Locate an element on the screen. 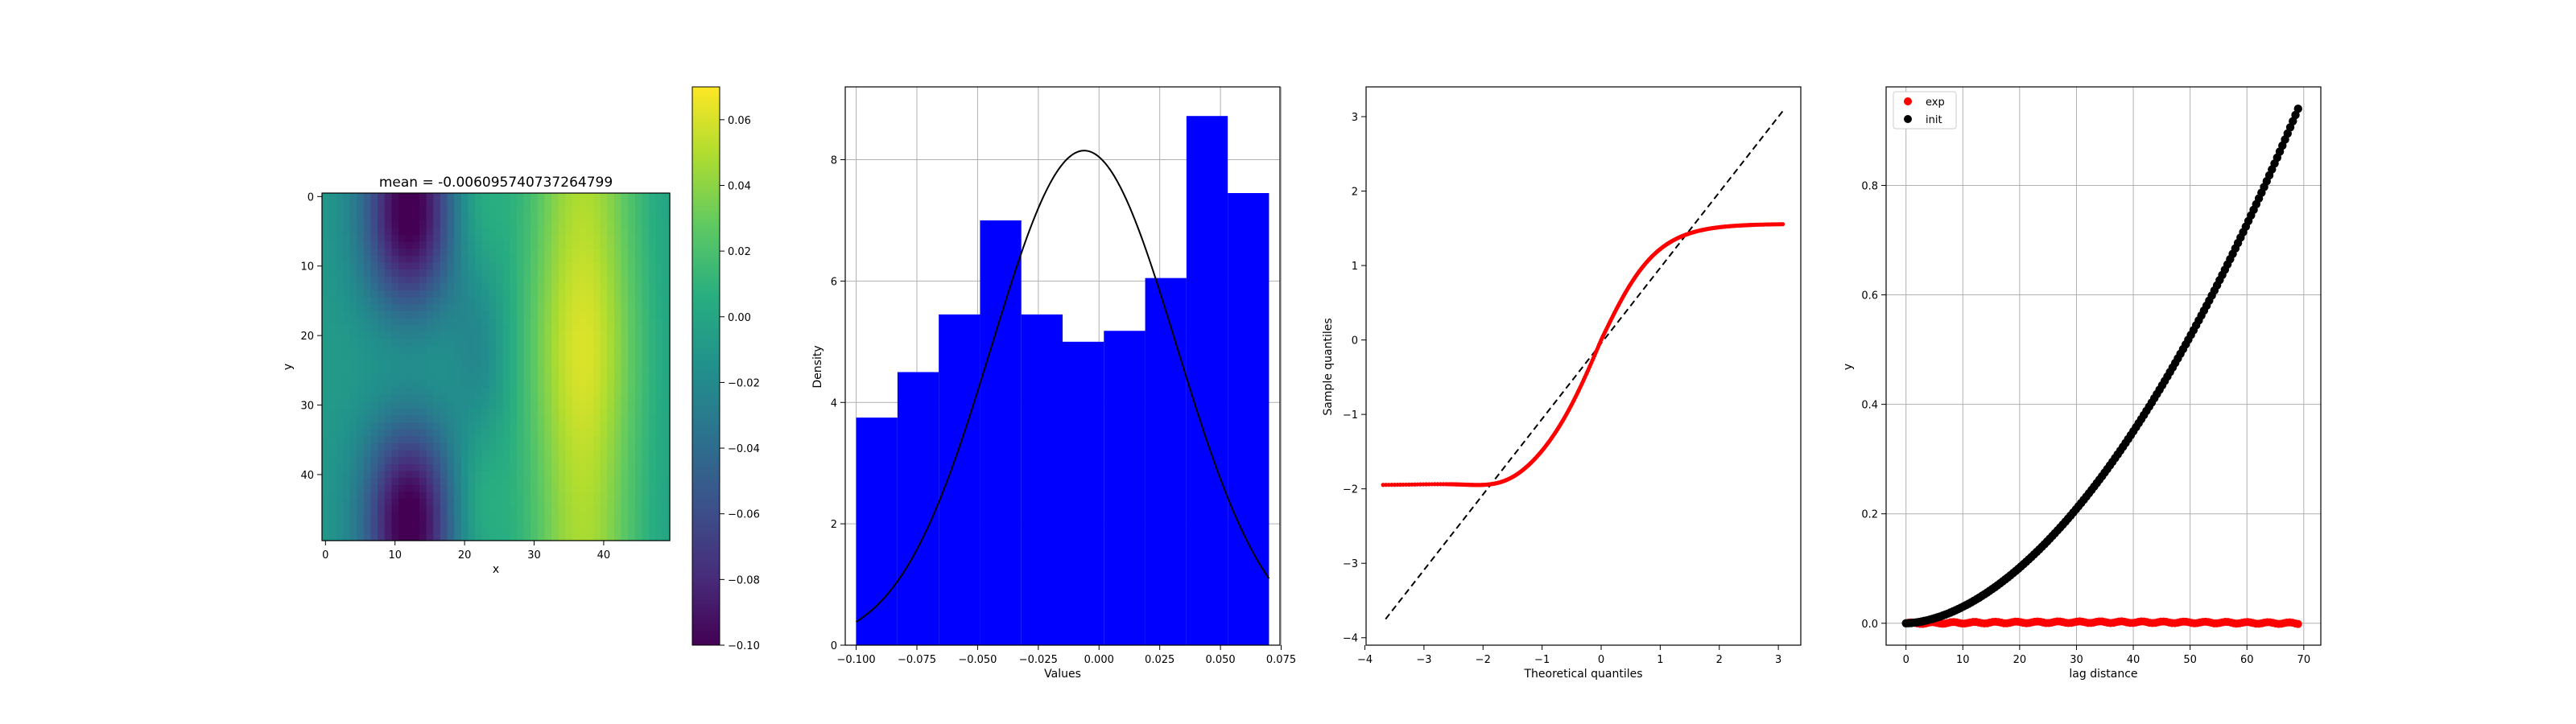 This screenshot has height=724, width=2576. qq-y-tick-label: −4 is located at coordinates (1350, 639).